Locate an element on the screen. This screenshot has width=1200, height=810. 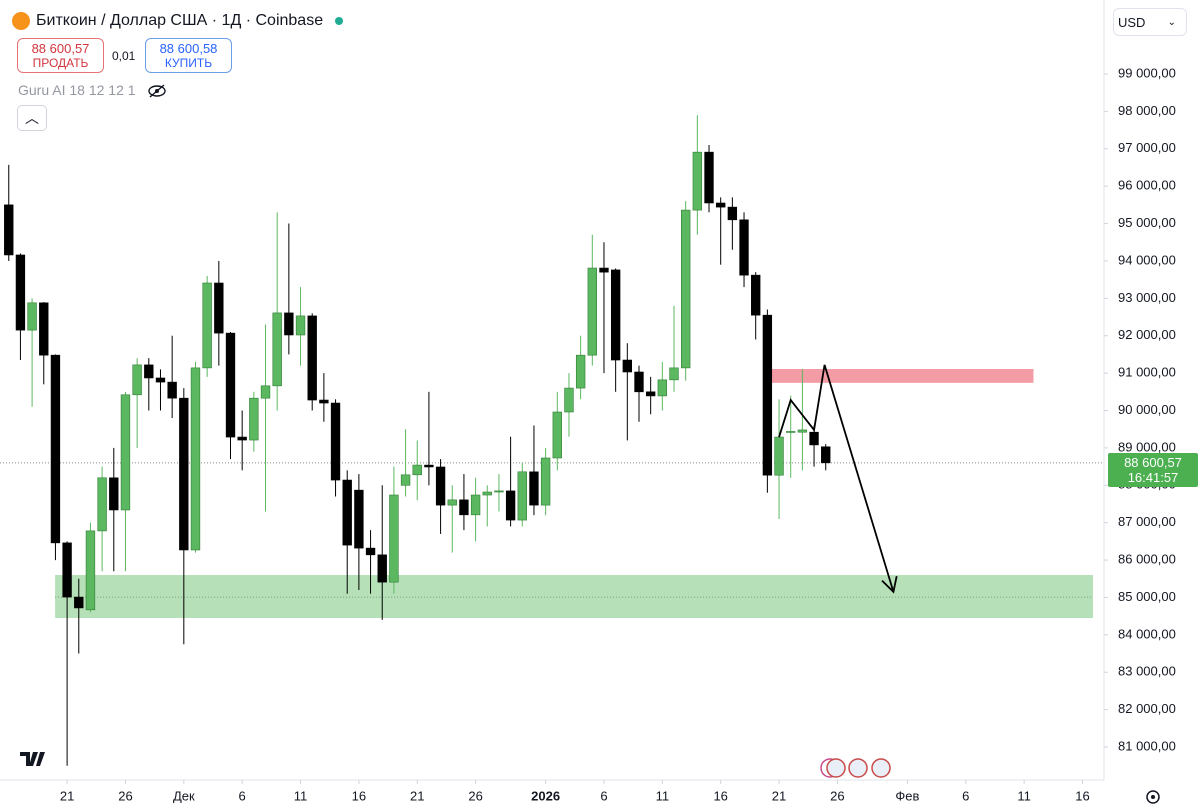
x-tick-label: 21 is located at coordinates (67, 795).